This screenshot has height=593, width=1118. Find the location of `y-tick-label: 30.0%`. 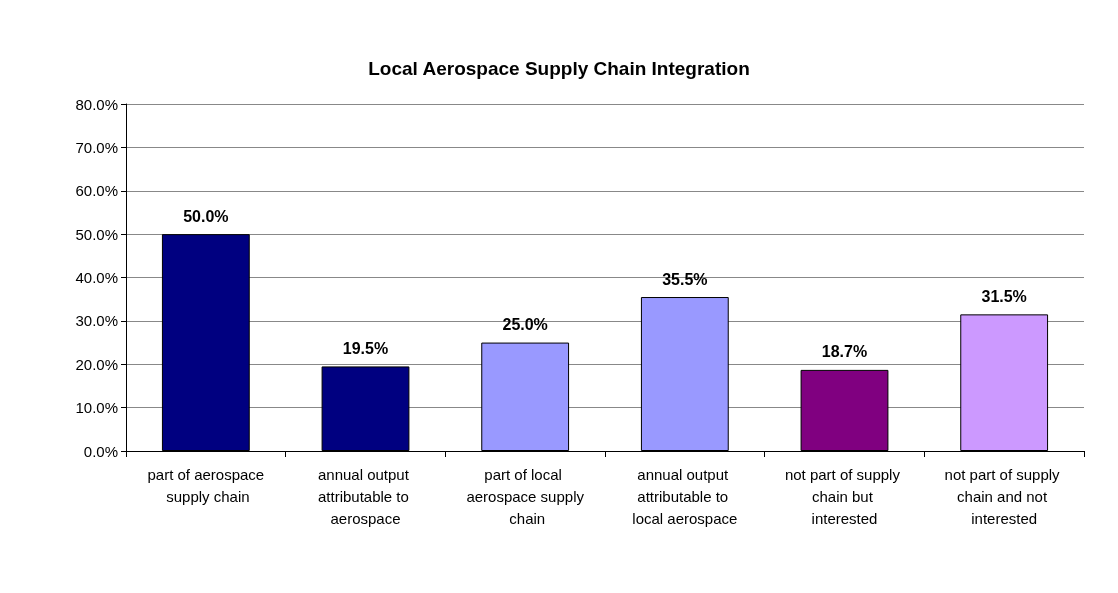

y-tick-label: 30.0% is located at coordinates (96, 321).